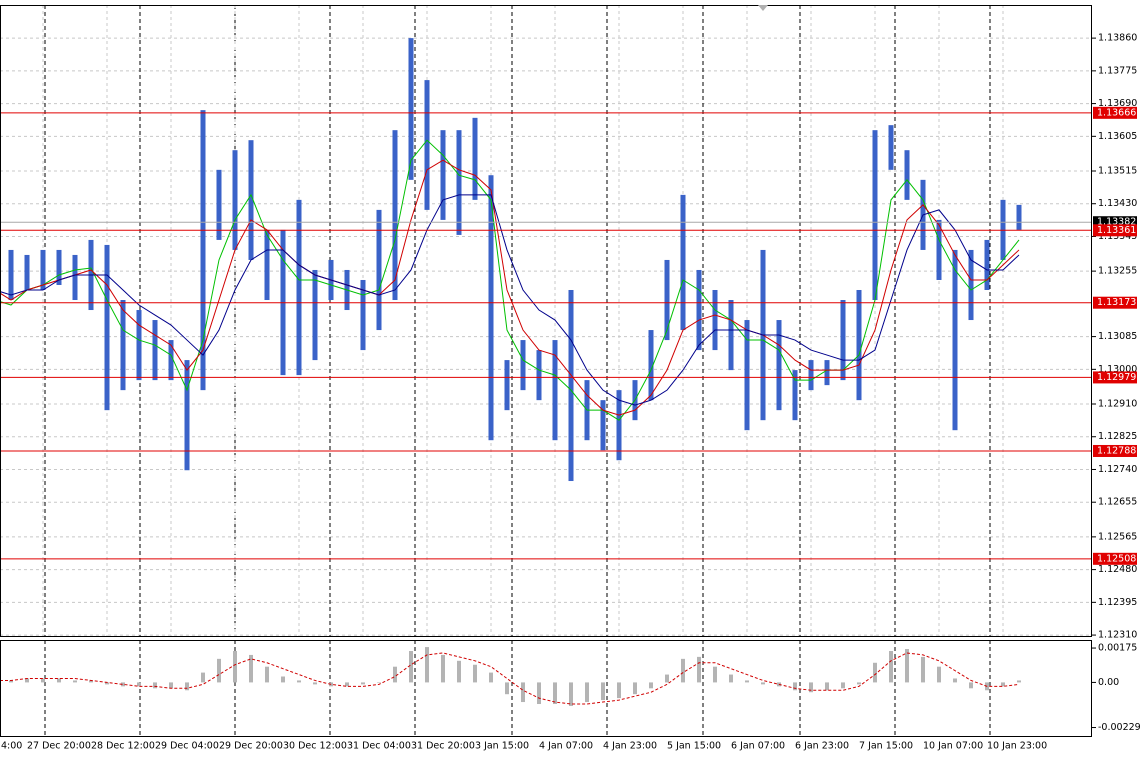  I want to click on y-tick-label: 1.13775, so click(1117, 70).